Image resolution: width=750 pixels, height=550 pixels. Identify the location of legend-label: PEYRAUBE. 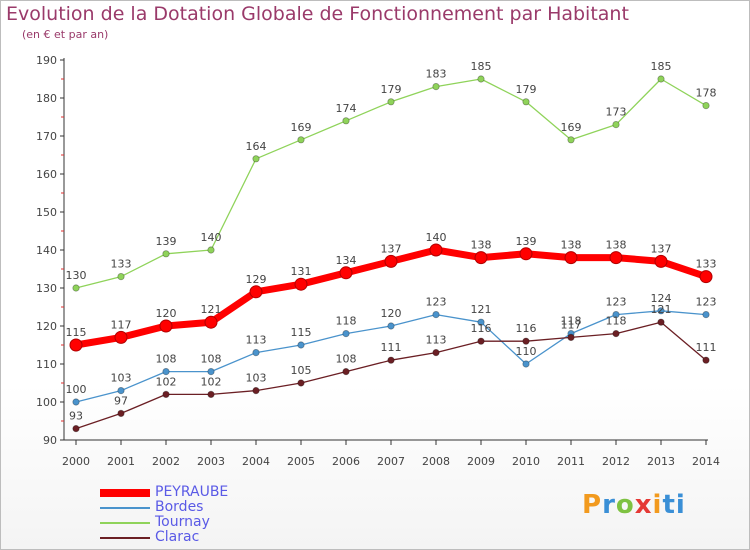
(192, 492).